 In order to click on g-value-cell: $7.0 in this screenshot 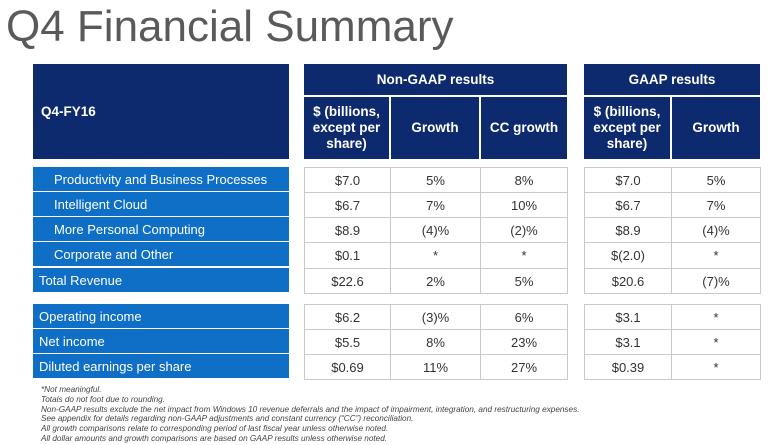, I will do `click(628, 180)`.